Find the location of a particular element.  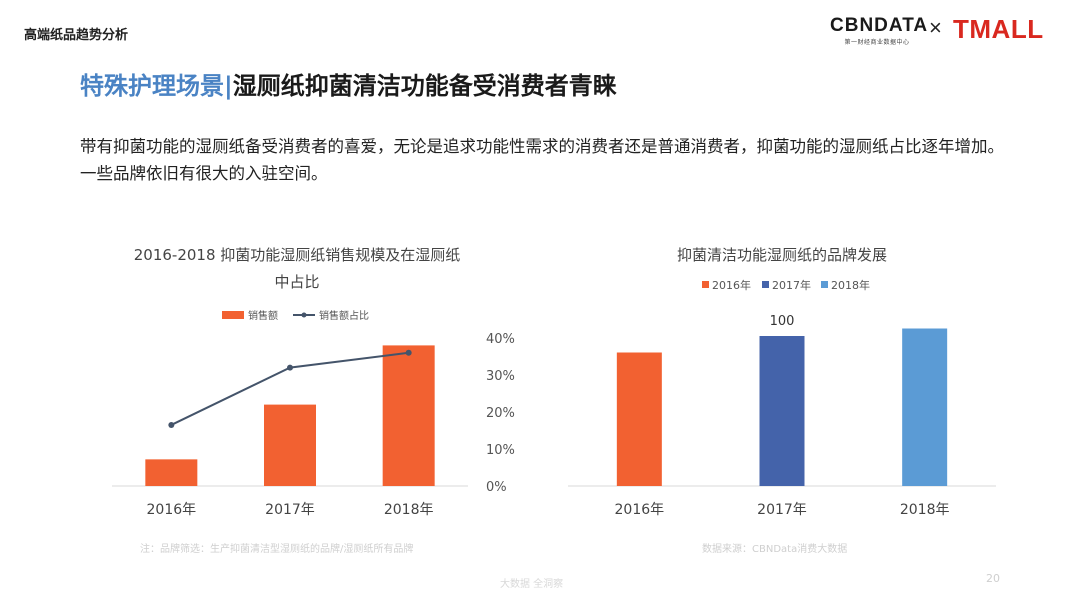

logo-times-sign: × is located at coordinates (935, 27).